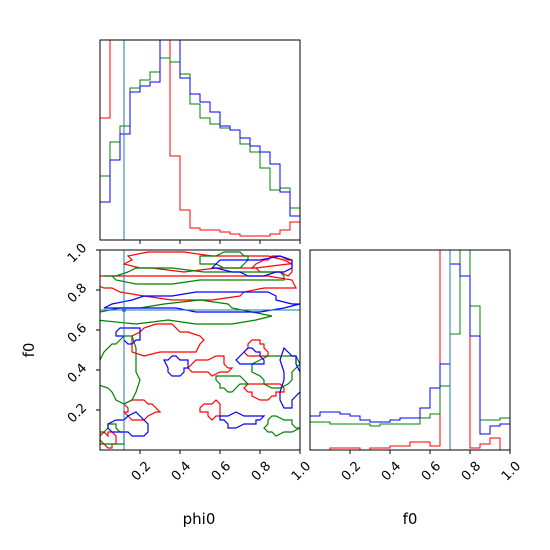  I want to click on f0-right-xtick-label-2: 0.6, so click(431, 471).